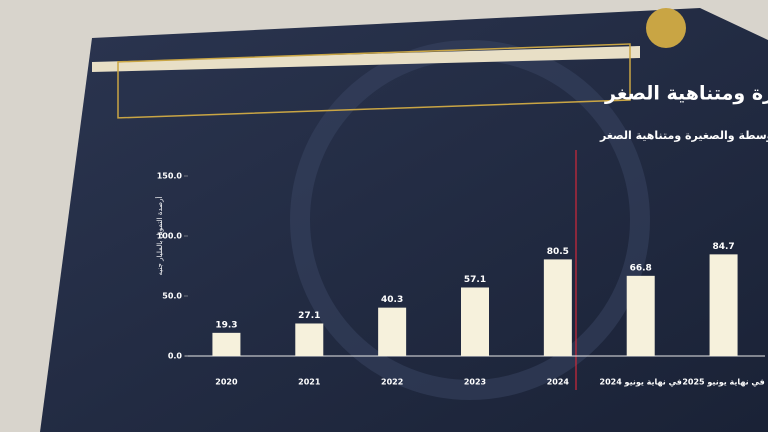 The height and width of the screenshot is (432, 768). What do you see at coordinates (475, 280) in the screenshot?
I see `data-label: 57.1` at bounding box center [475, 280].